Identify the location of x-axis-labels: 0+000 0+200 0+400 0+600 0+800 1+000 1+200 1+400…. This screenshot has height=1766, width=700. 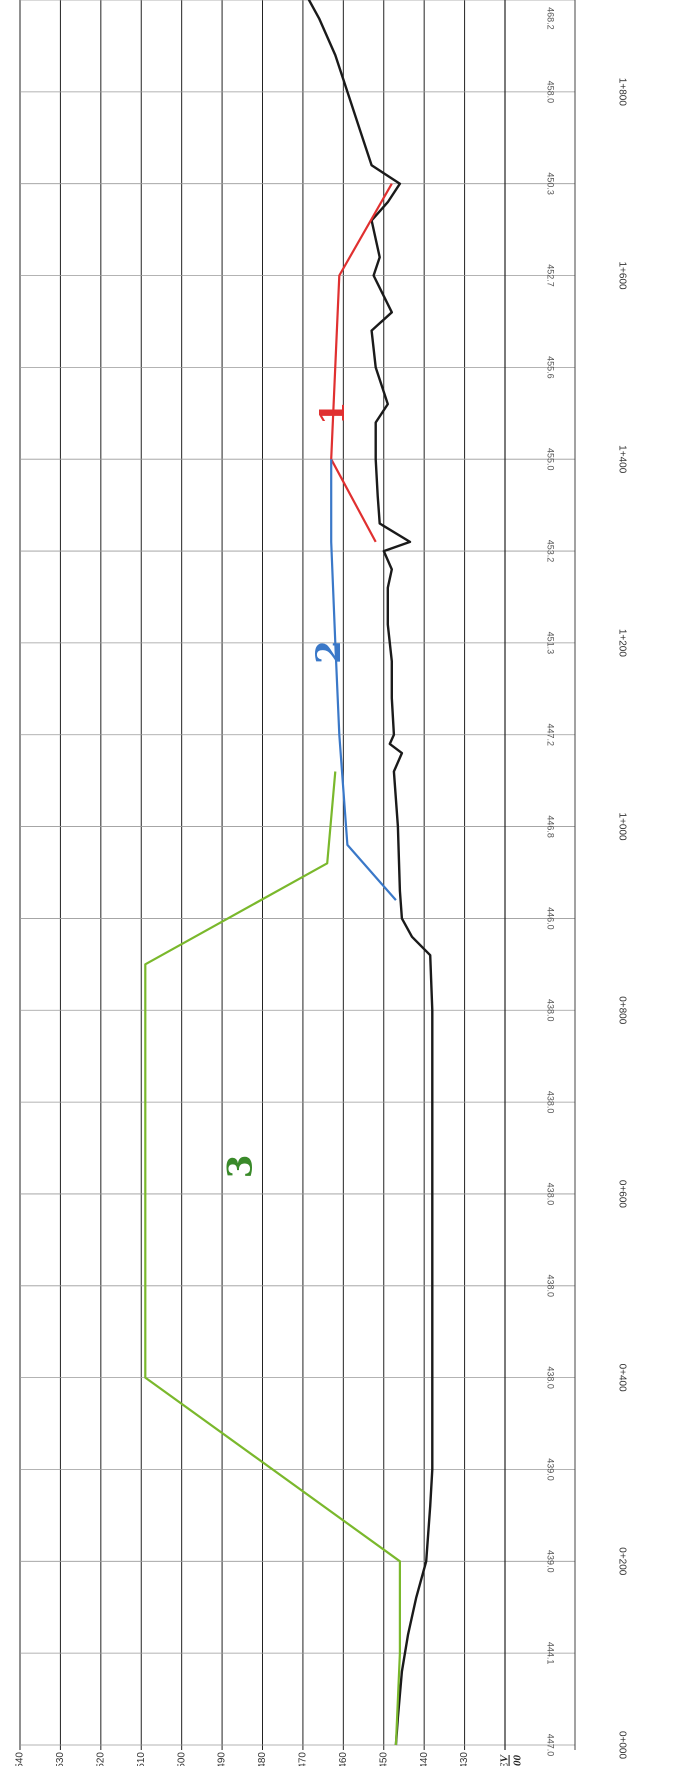
(621, 919).